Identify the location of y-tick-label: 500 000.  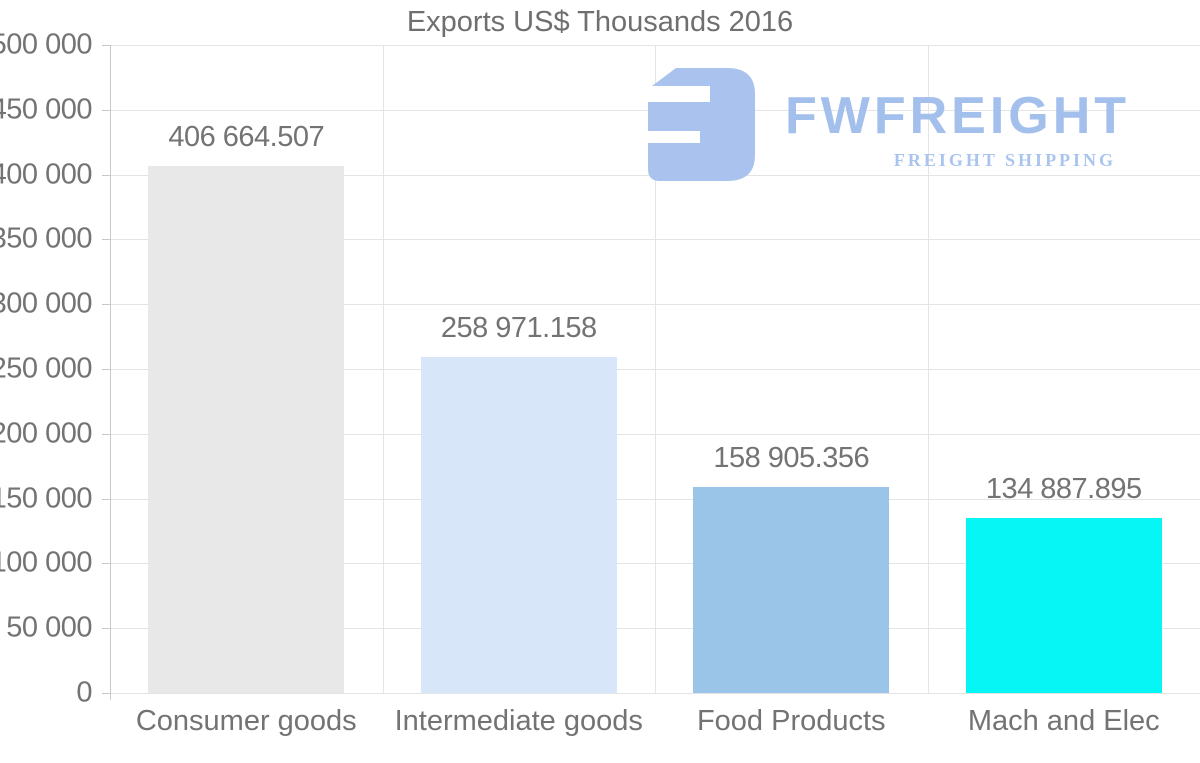
(46, 44).